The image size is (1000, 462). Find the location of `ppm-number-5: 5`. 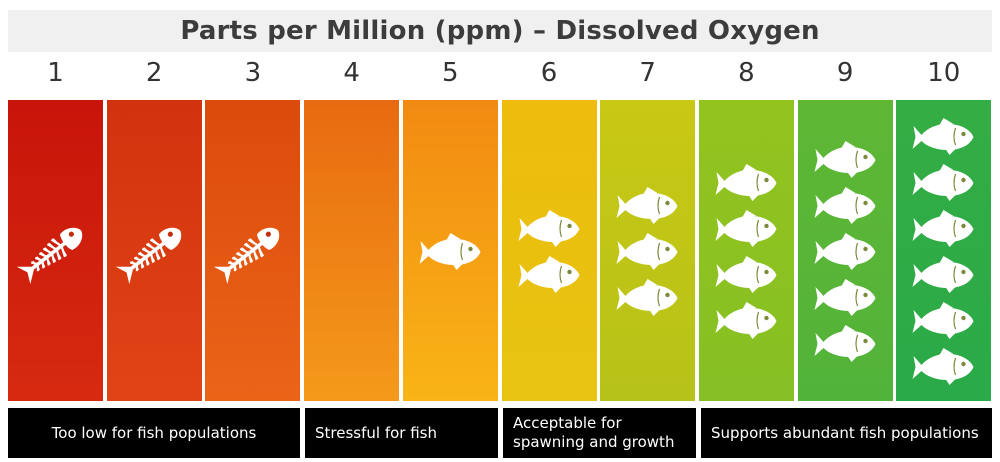

ppm-number-5: 5 is located at coordinates (450, 73).